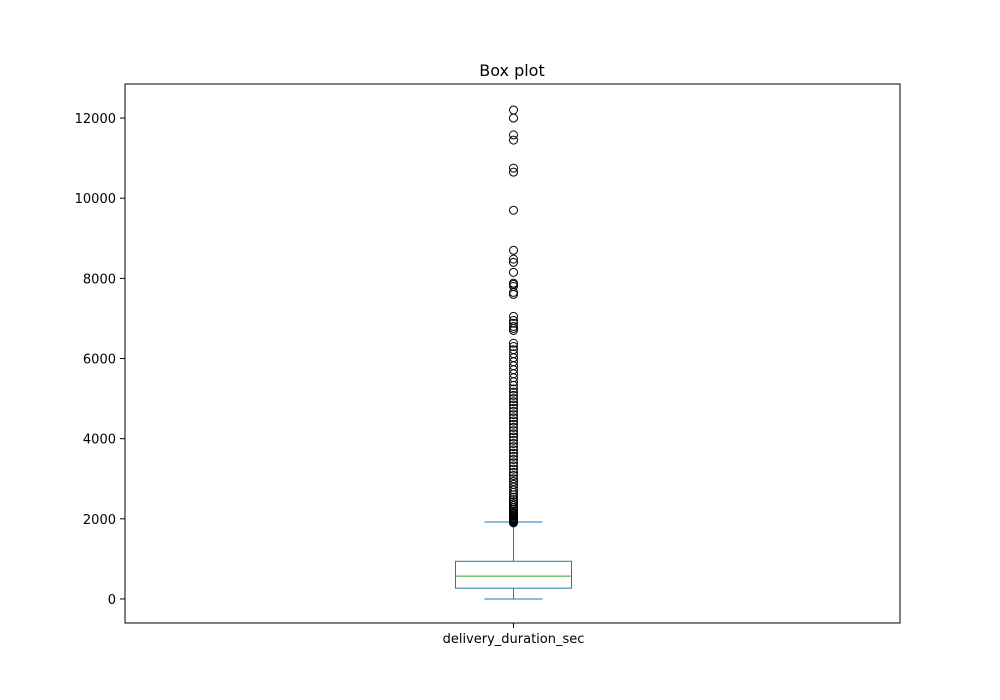  I want to click on y-tick-label: 2000, so click(99, 520).